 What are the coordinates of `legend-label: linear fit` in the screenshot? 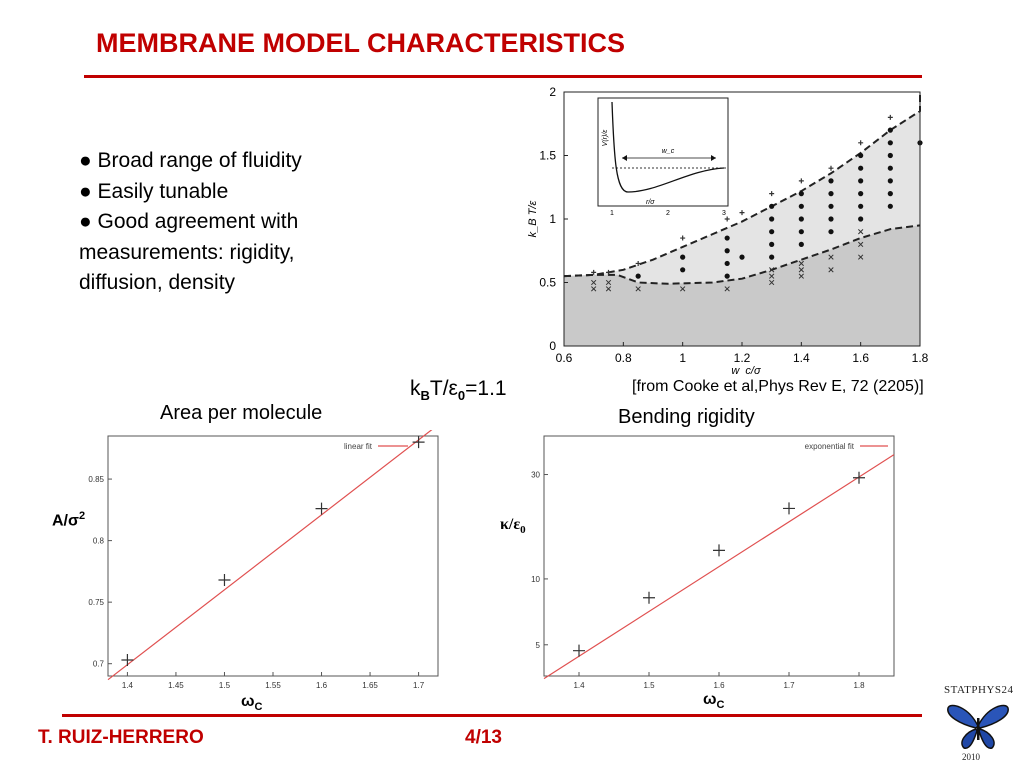 It's located at (358, 446).